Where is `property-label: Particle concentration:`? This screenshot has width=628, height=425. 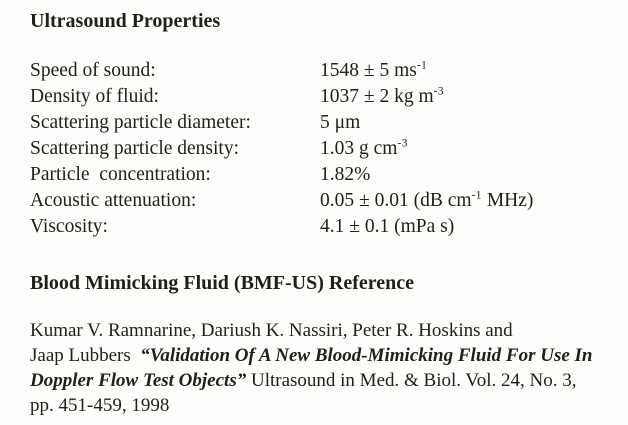
property-label: Particle concentration: is located at coordinates (120, 174).